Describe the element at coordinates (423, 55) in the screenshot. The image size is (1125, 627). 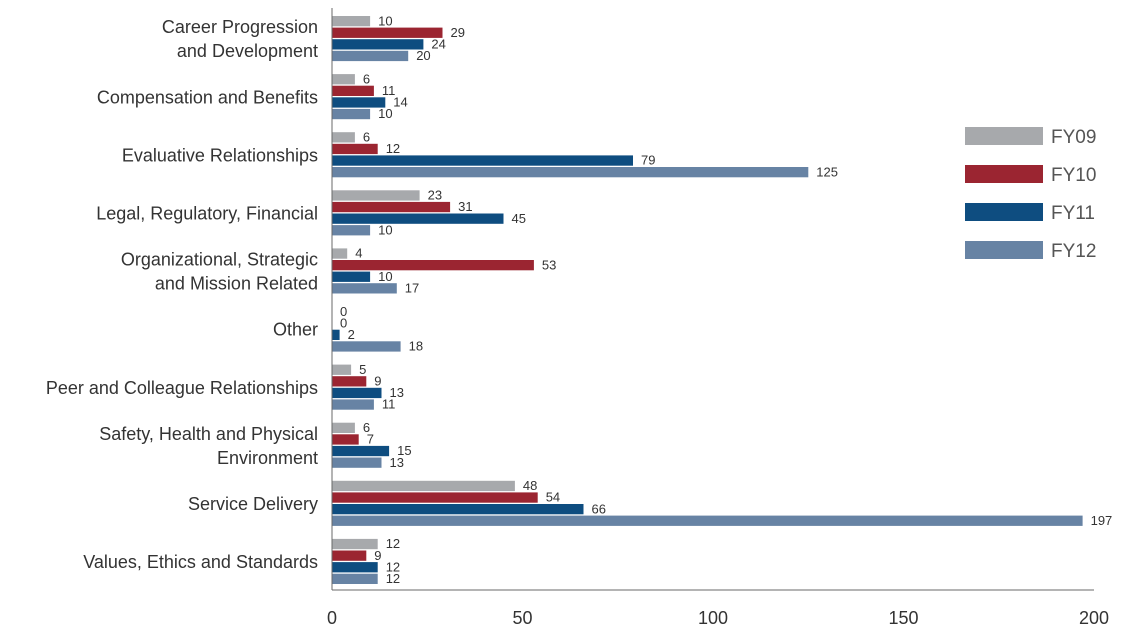
I see `value-label: 20` at that location.